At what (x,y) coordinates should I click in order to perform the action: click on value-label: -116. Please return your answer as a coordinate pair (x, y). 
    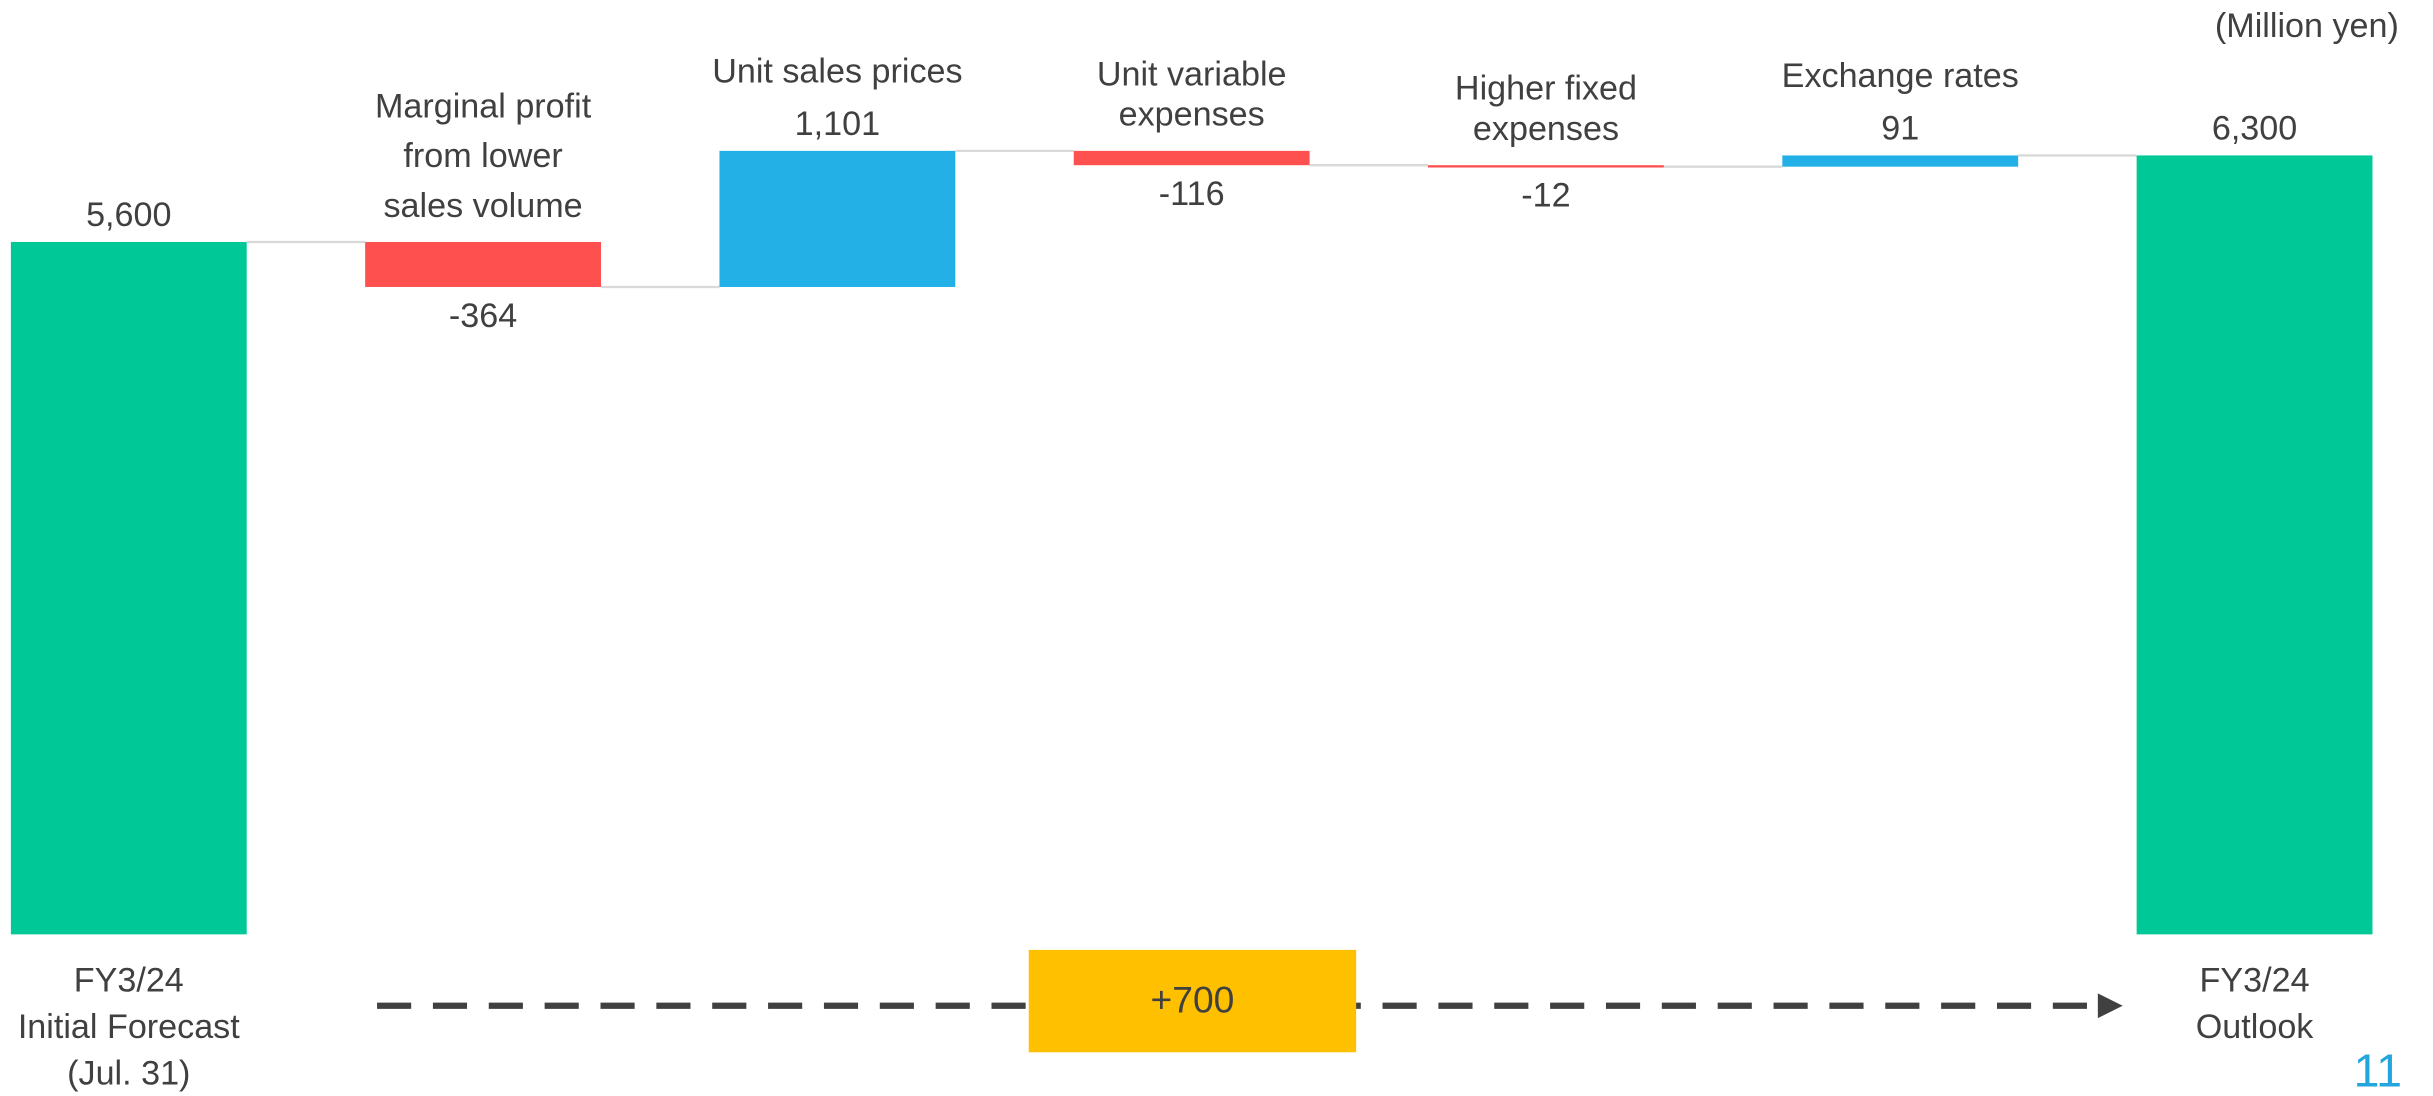
    Looking at the image, I should click on (1192, 194).